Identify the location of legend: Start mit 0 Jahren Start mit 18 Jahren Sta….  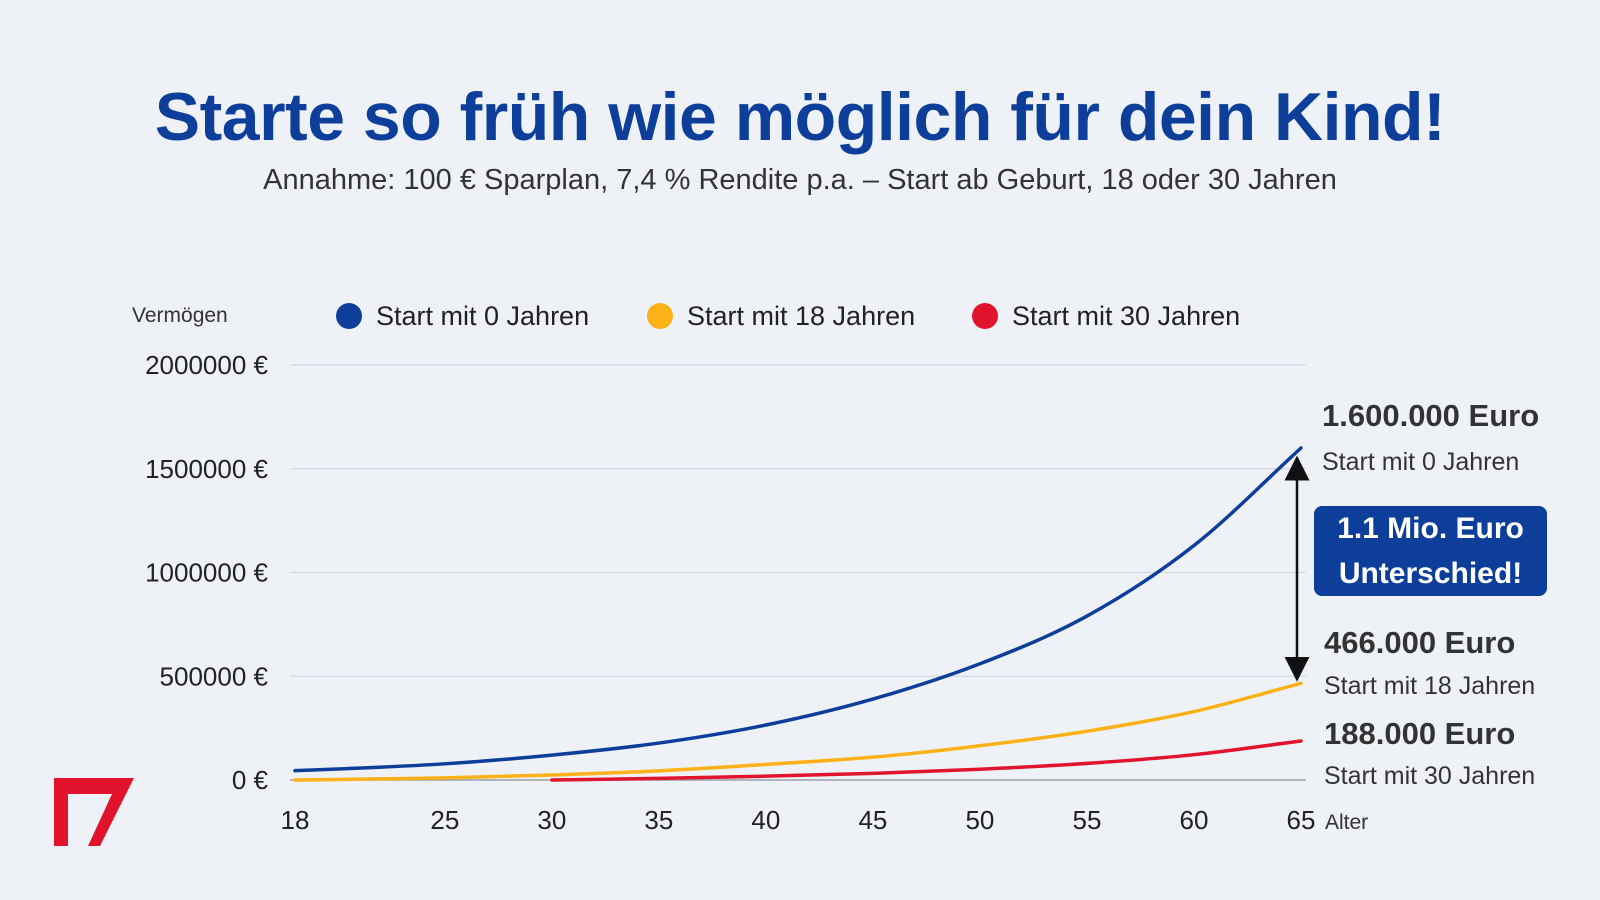
(788, 316).